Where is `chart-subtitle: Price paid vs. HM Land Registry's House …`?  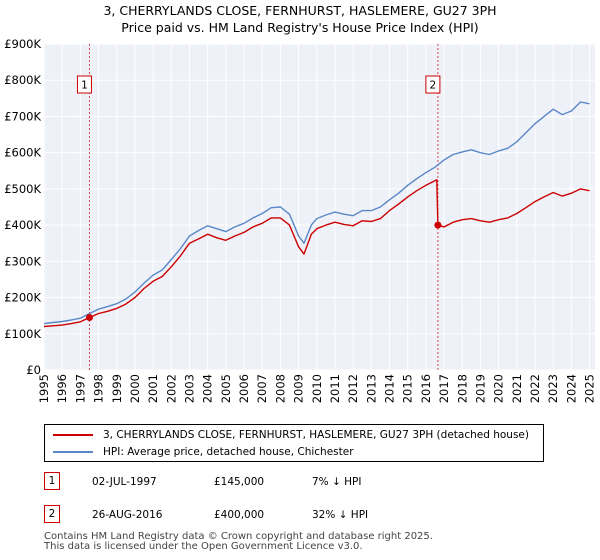 chart-subtitle: Price paid vs. HM Land Registry's House … is located at coordinates (300, 27).